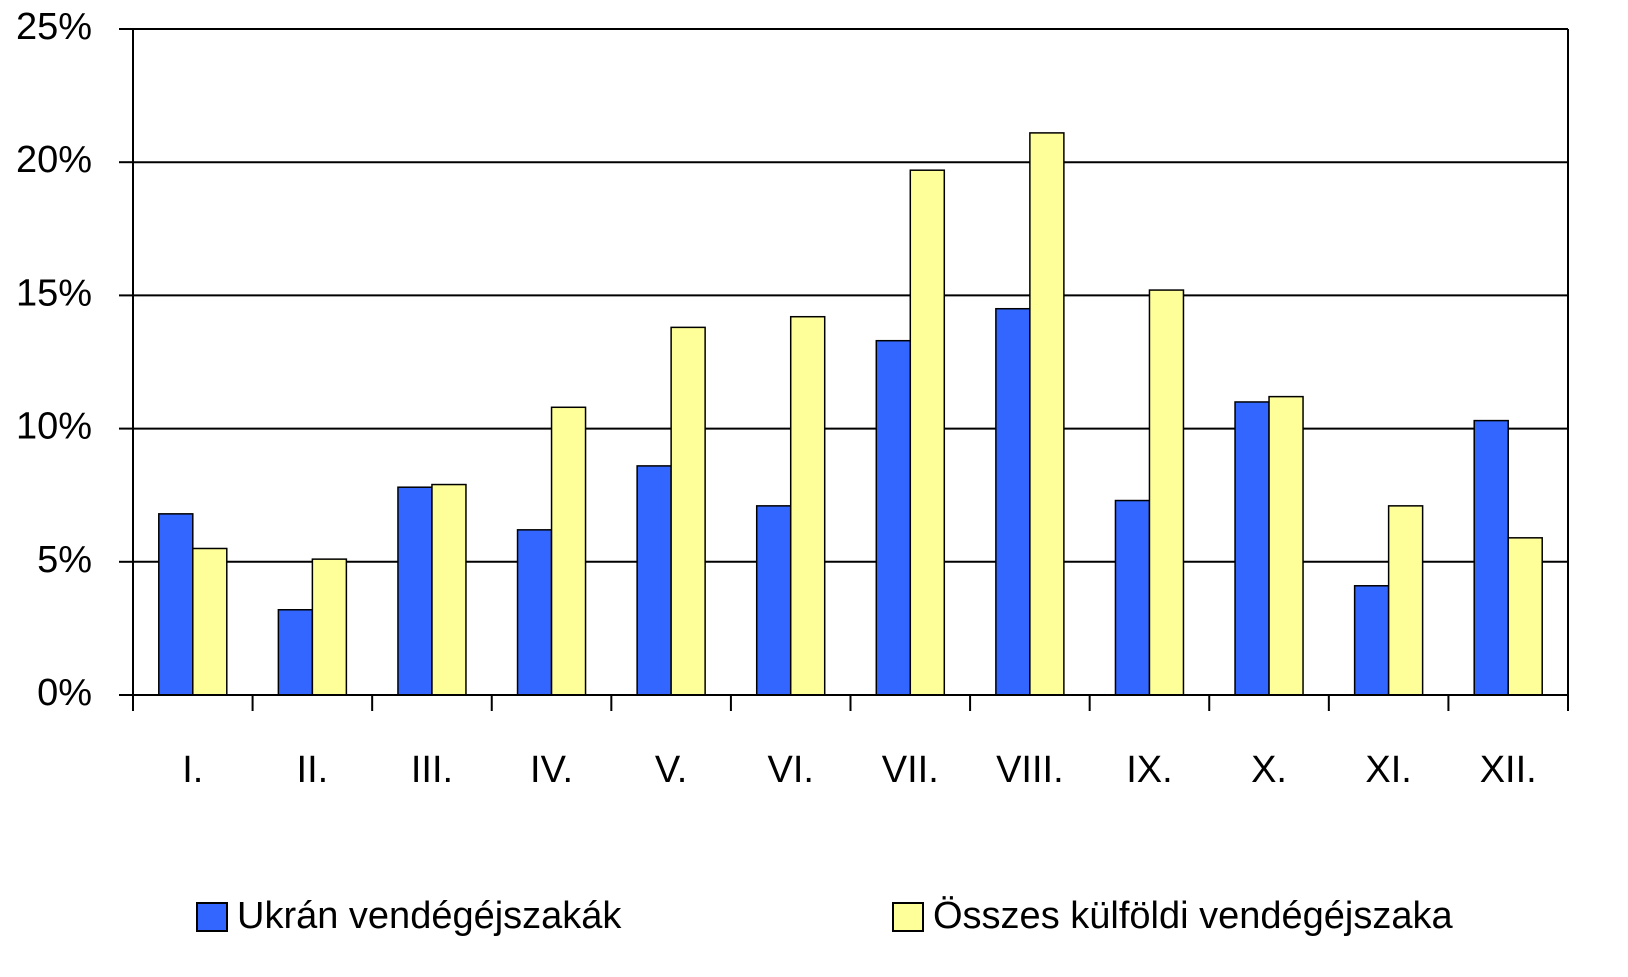 This screenshot has height=977, width=1628. What do you see at coordinates (1193, 916) in the screenshot?
I see `legend-label: Összes külföldi vendégéjszaka` at bounding box center [1193, 916].